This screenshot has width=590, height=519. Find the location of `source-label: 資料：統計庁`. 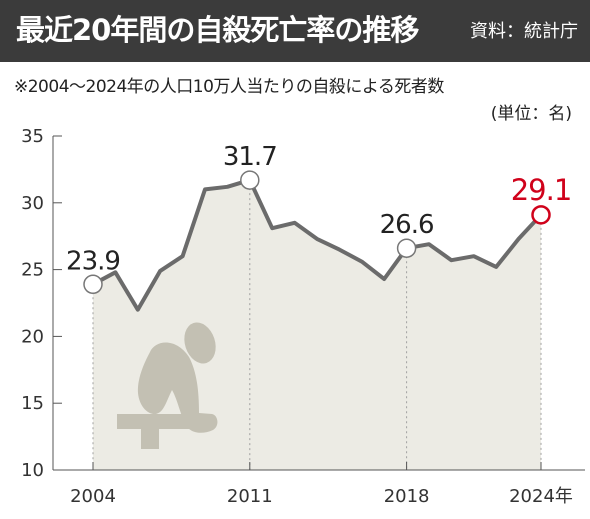

source-label: 資料：統計庁 is located at coordinates (524, 31).